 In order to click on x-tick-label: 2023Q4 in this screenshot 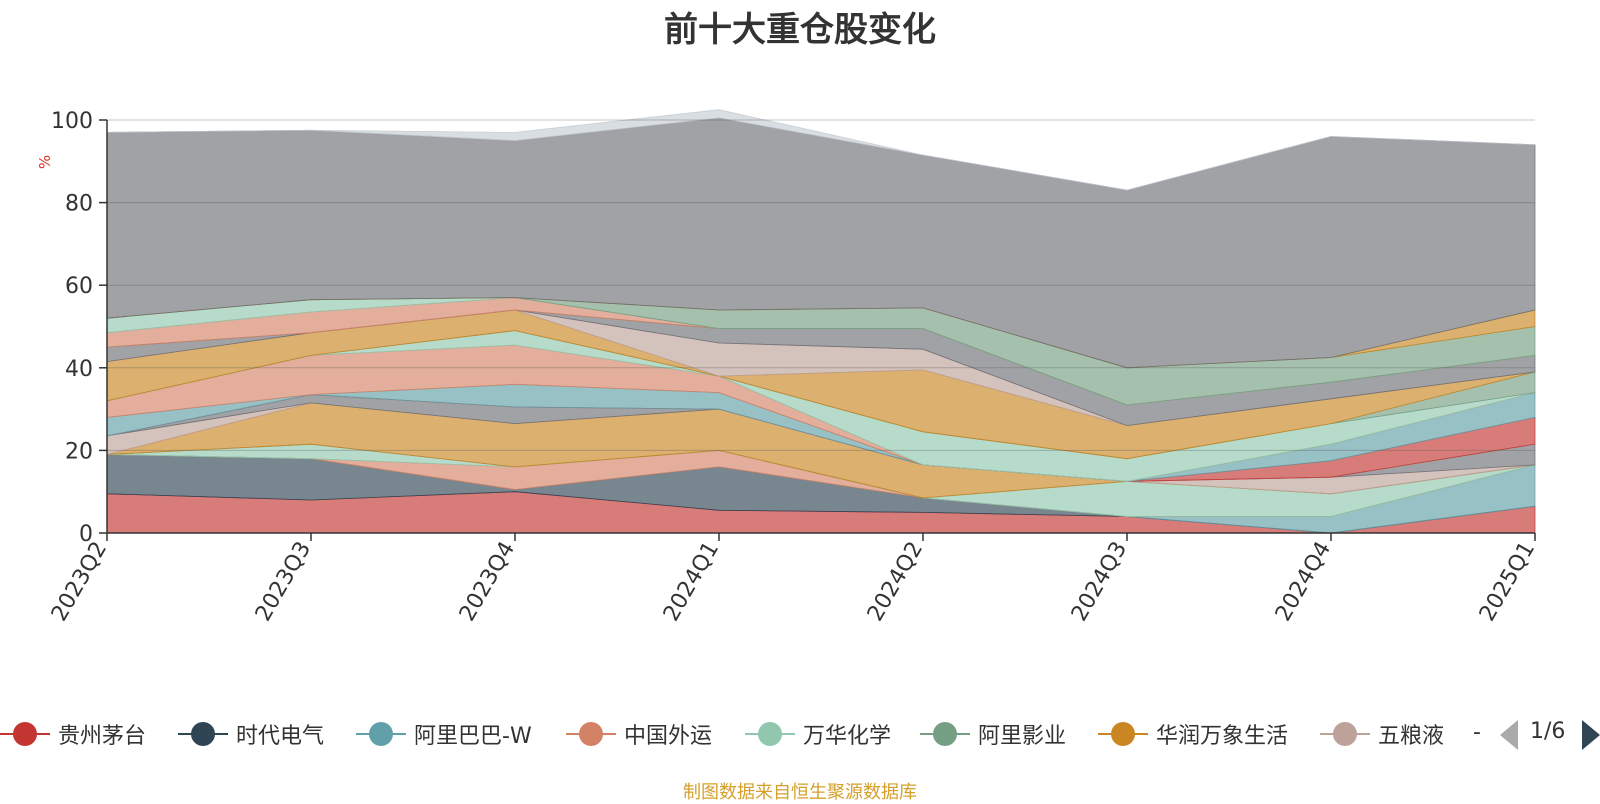, I will do `click(487, 582)`.